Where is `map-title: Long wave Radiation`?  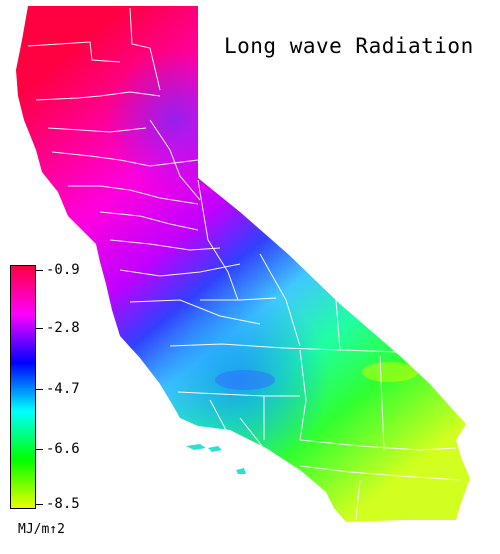
map-title: Long wave Radiation is located at coordinates (349, 46).